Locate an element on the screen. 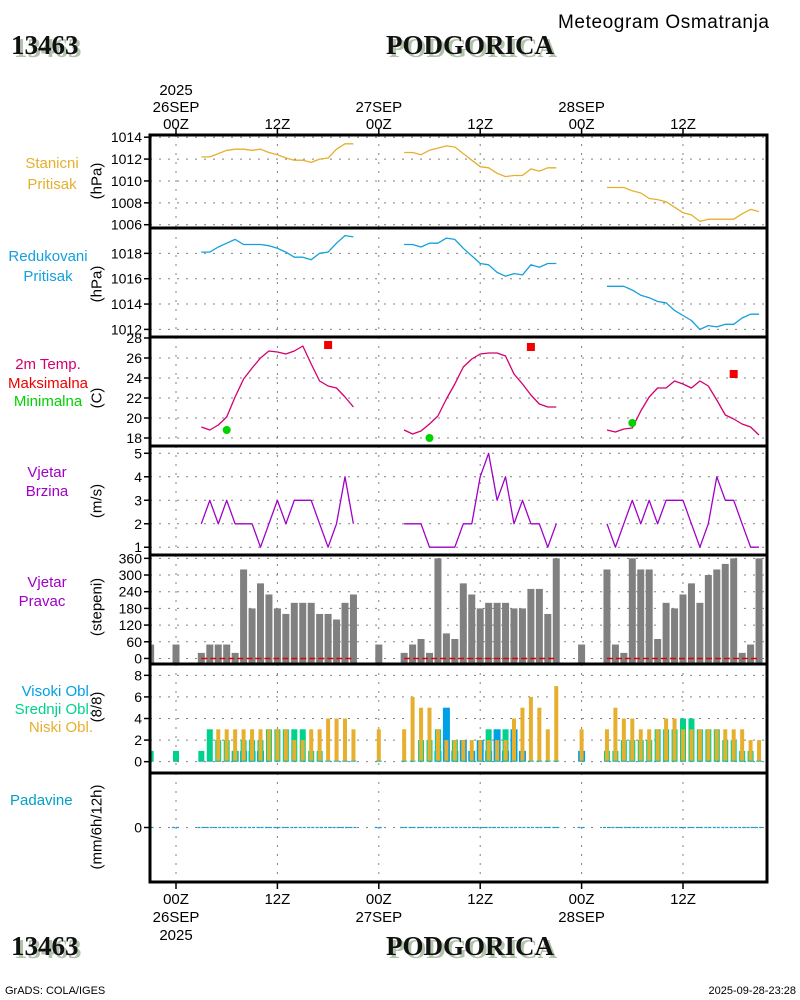  legend-wind-direction-2: Pravac is located at coordinates (42, 601).